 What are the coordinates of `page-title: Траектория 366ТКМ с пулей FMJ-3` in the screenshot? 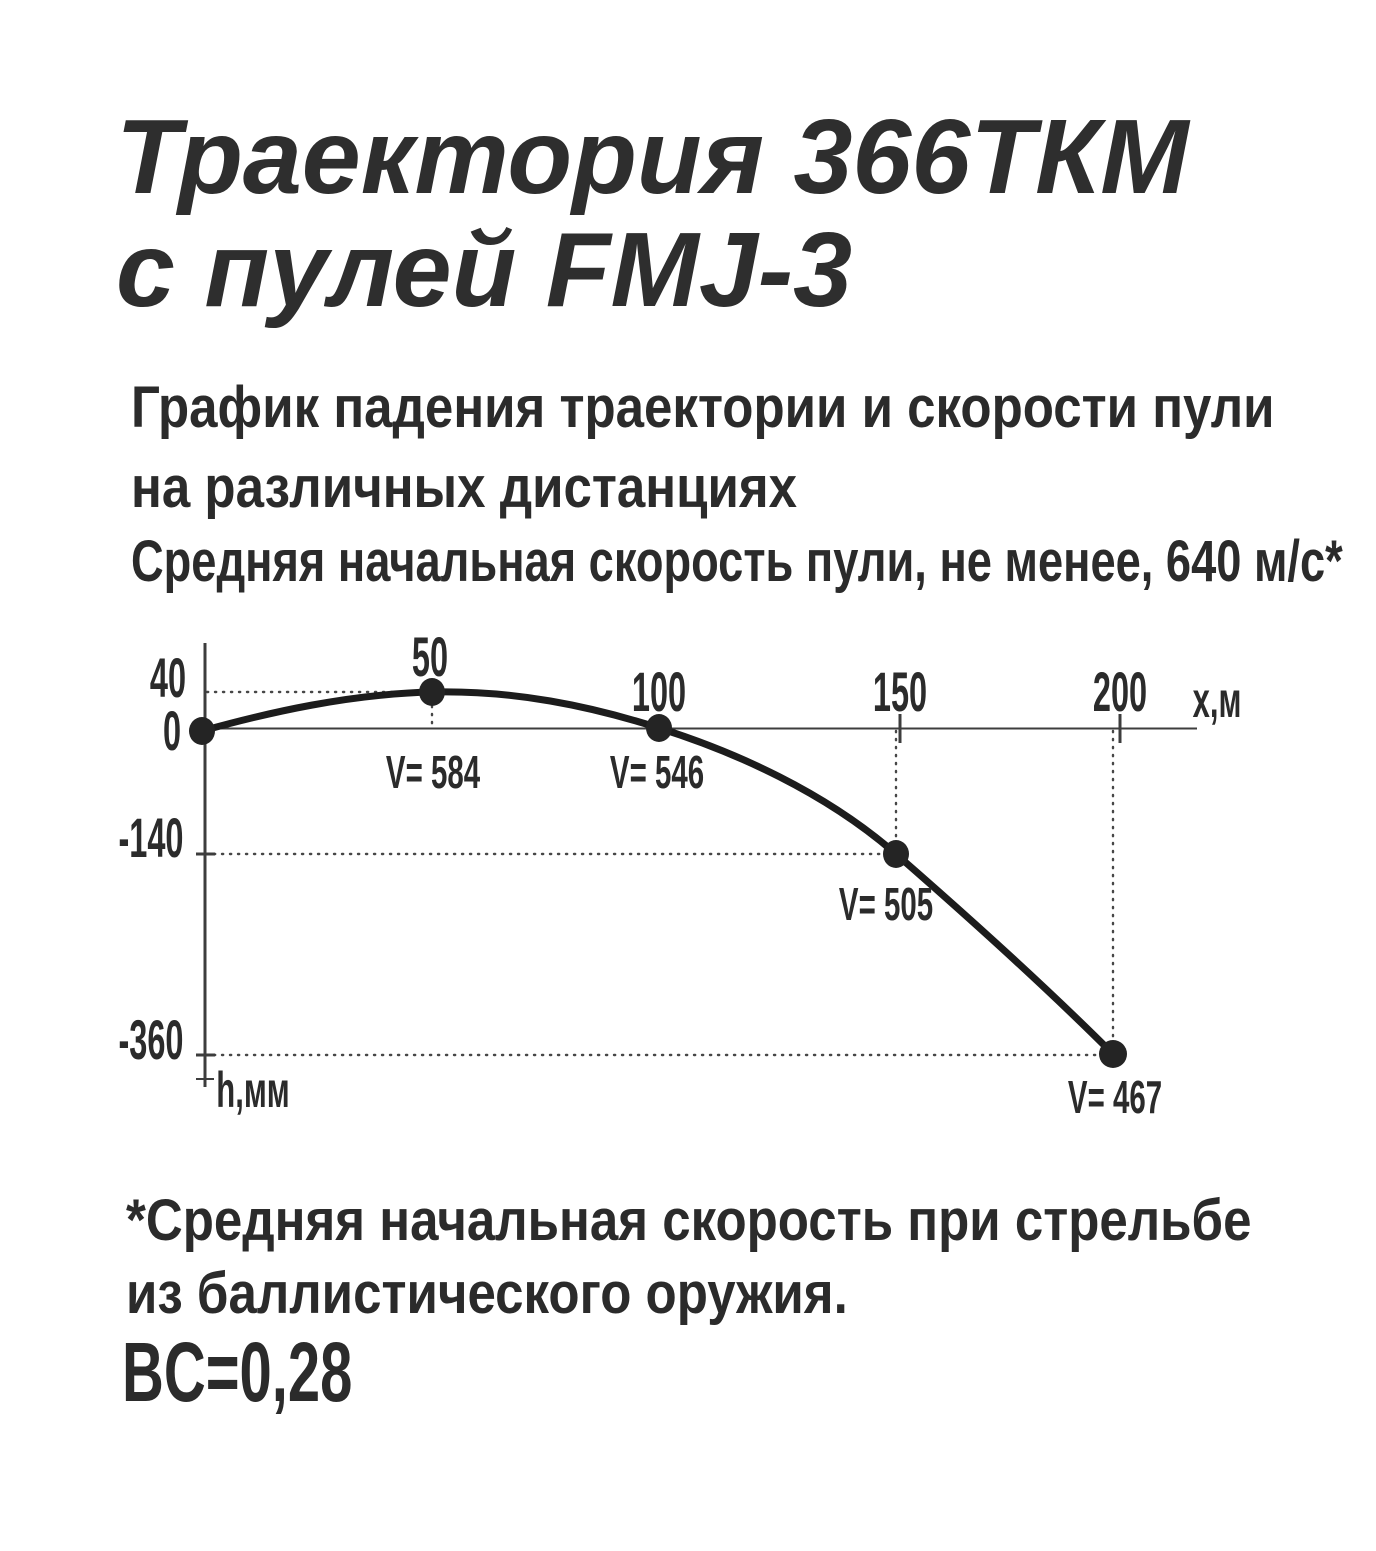 It's located at (652, 214).